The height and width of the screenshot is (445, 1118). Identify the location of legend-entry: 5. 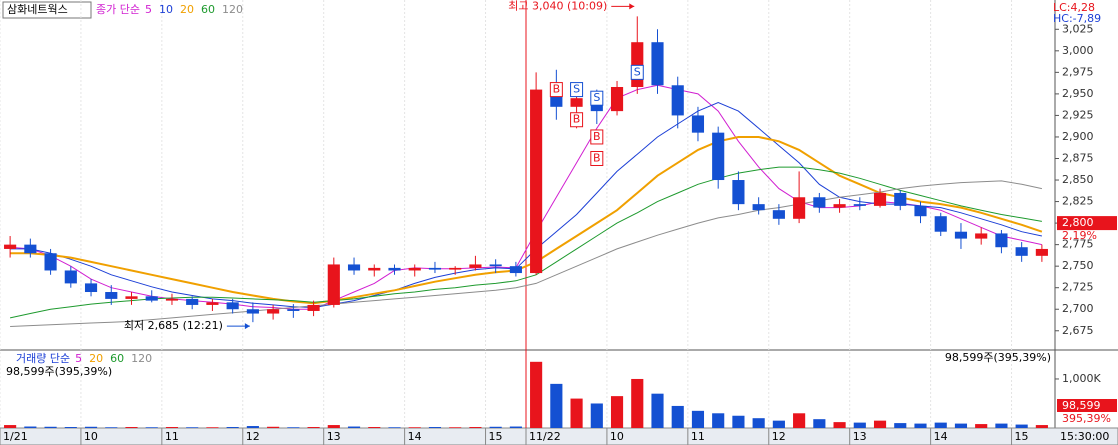
(148, 9).